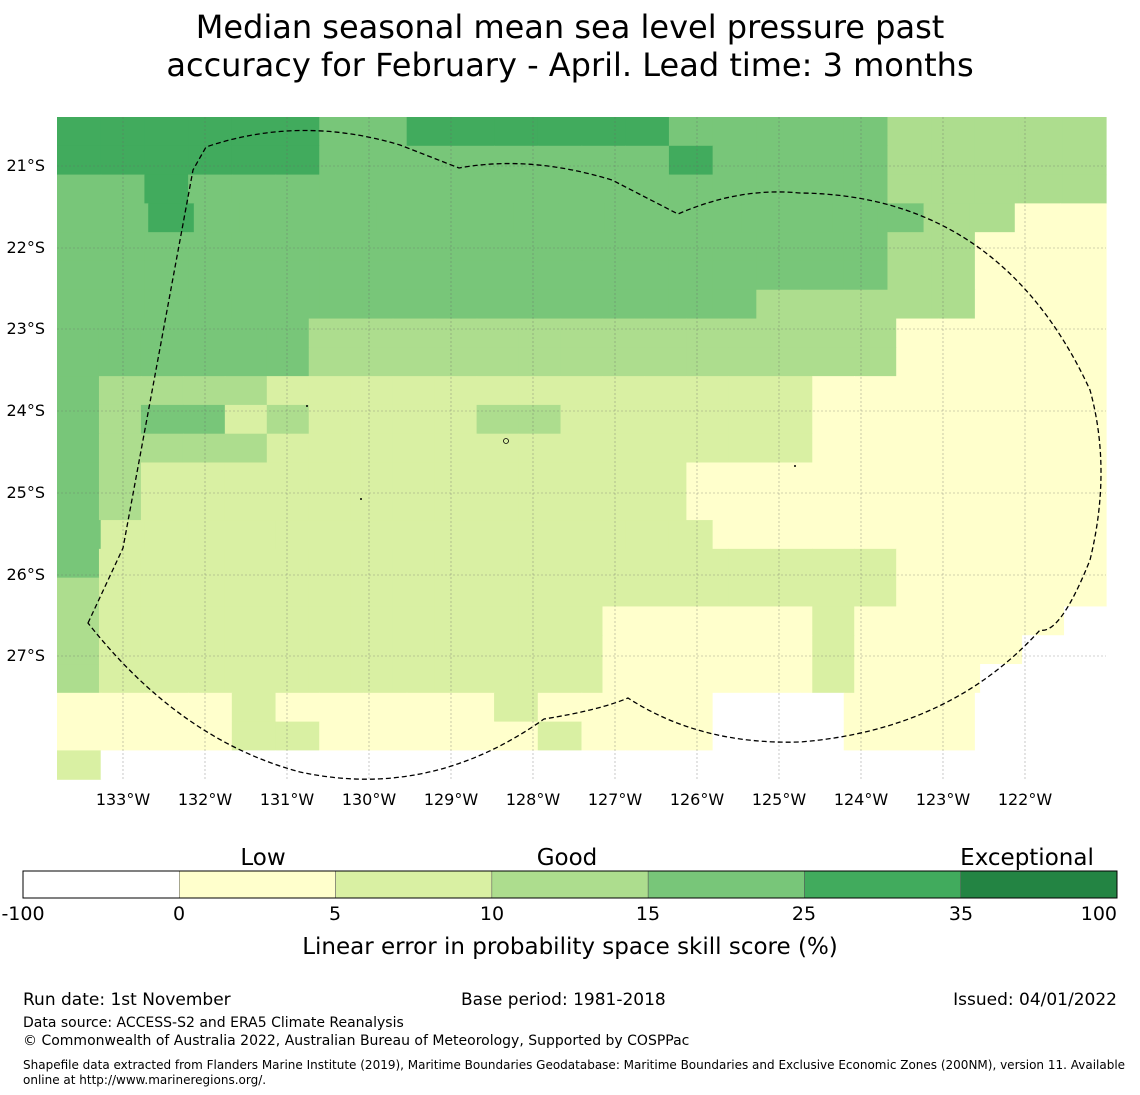  What do you see at coordinates (25, 328) in the screenshot?
I see `lat-label-23s: 23°S` at bounding box center [25, 328].